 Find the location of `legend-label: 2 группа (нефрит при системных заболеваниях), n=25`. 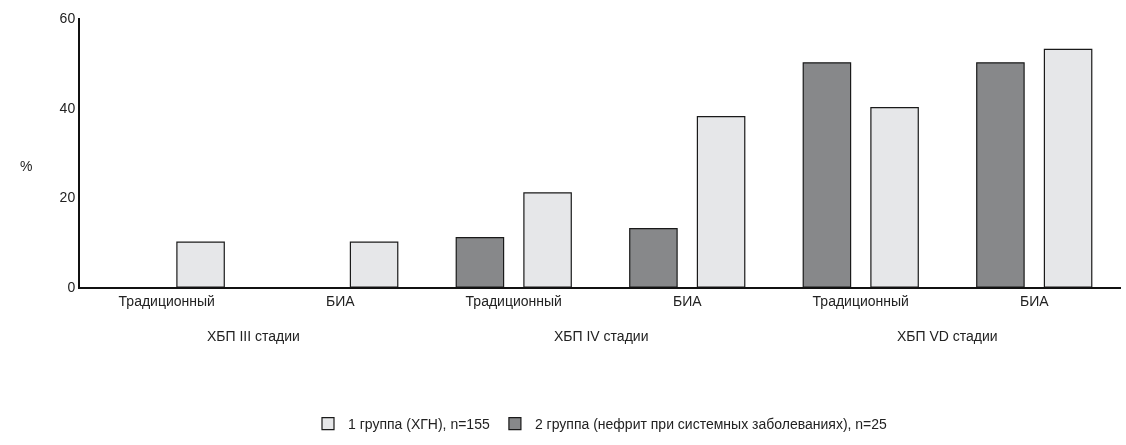

legend-label: 2 группа (нефрит при системных заболеваниях), n=25 is located at coordinates (711, 424).